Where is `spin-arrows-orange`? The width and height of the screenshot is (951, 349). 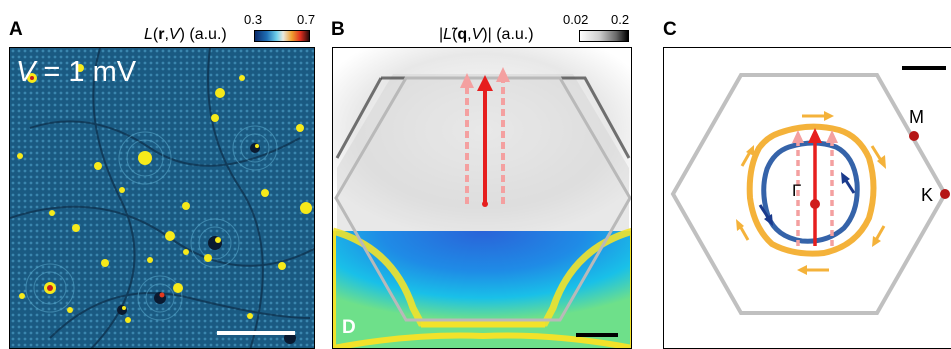 spin-arrows-orange is located at coordinates (811, 193).